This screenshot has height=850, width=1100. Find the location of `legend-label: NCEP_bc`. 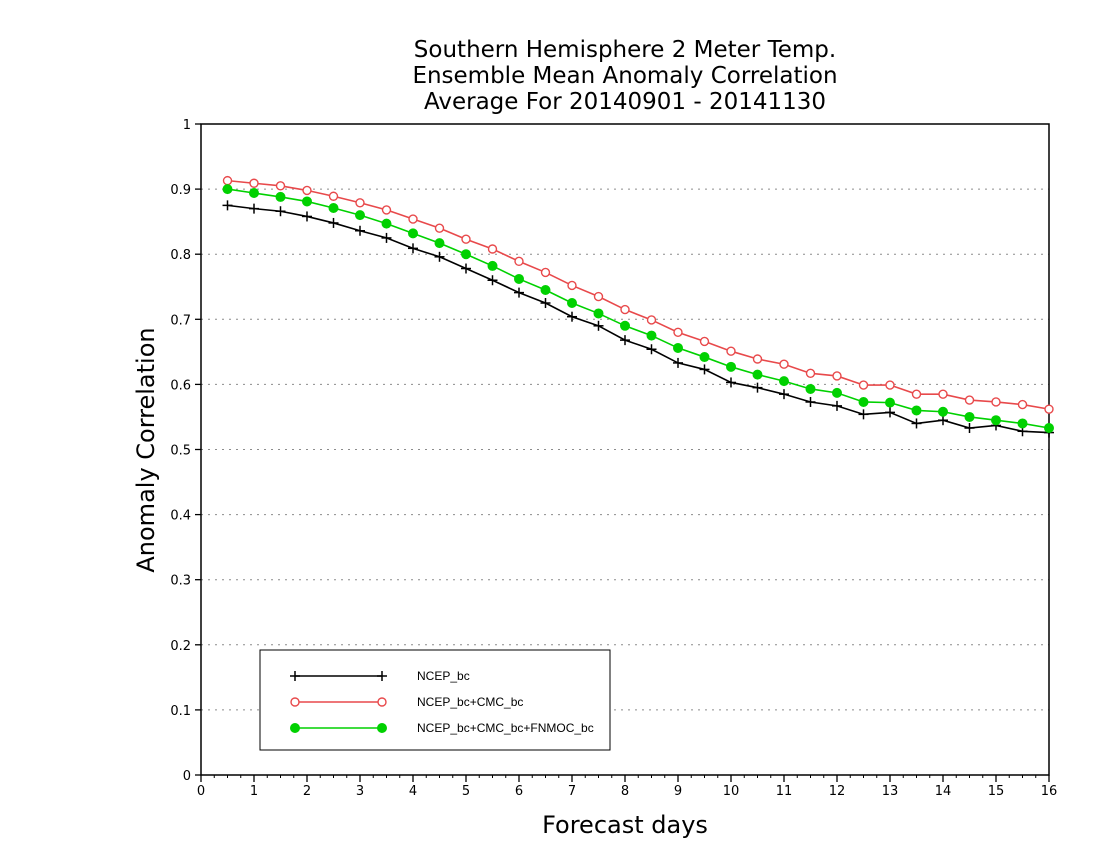

legend-label: NCEP_bc is located at coordinates (443, 676).